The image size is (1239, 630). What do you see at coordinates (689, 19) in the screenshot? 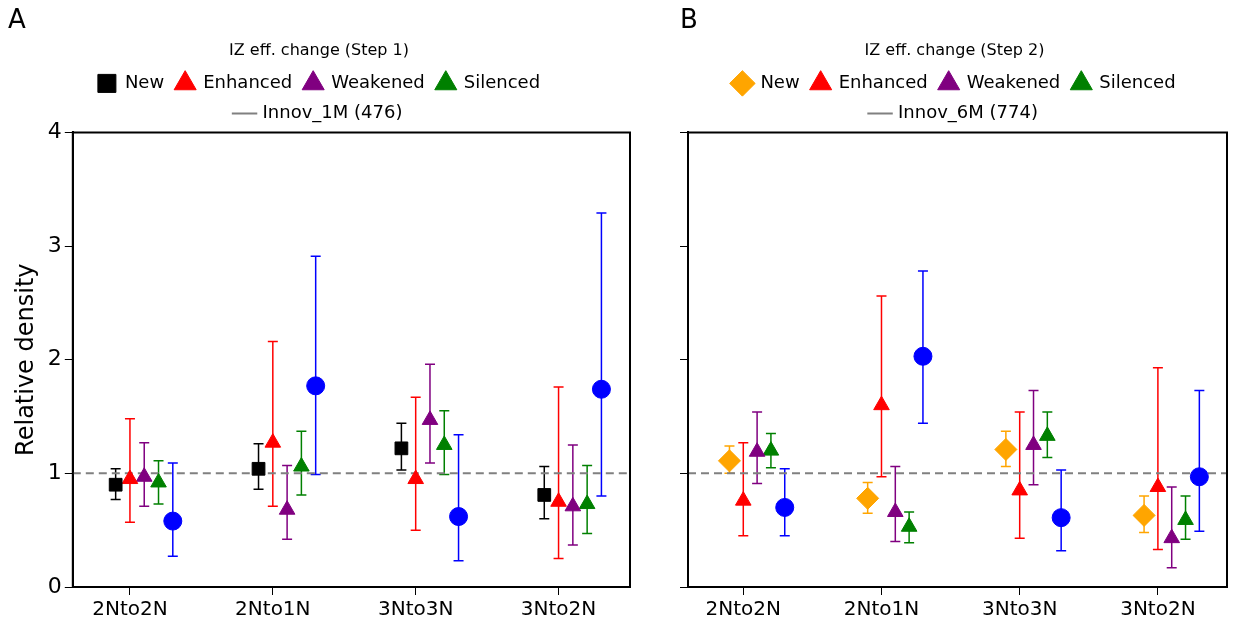
I see `chart-title: B` at bounding box center [689, 19].